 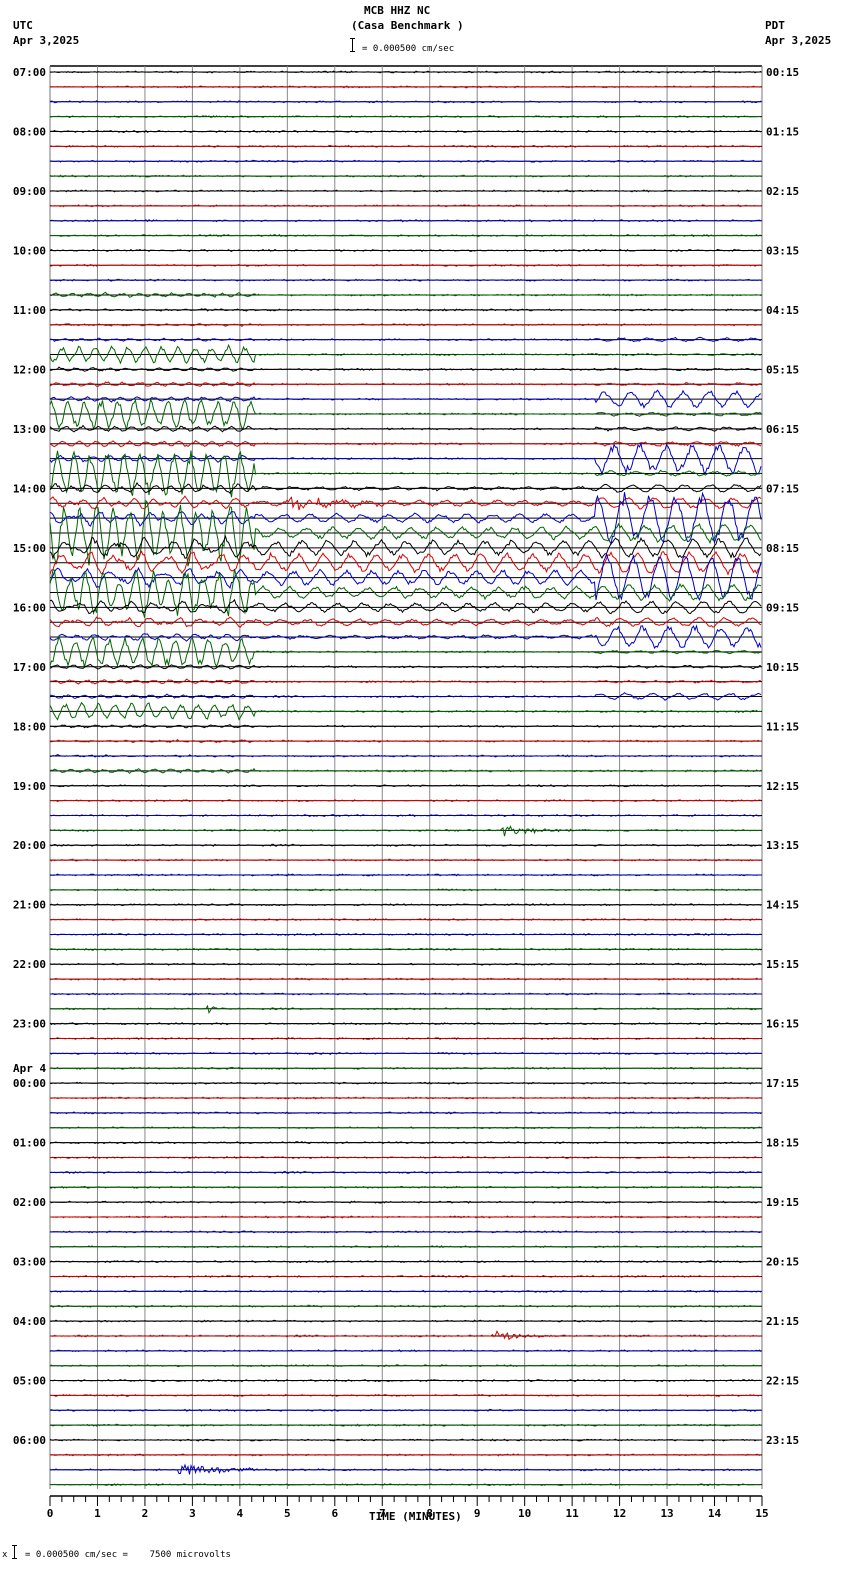 I want to click on right-hour-label: 21:15, so click(x=782, y=1321).